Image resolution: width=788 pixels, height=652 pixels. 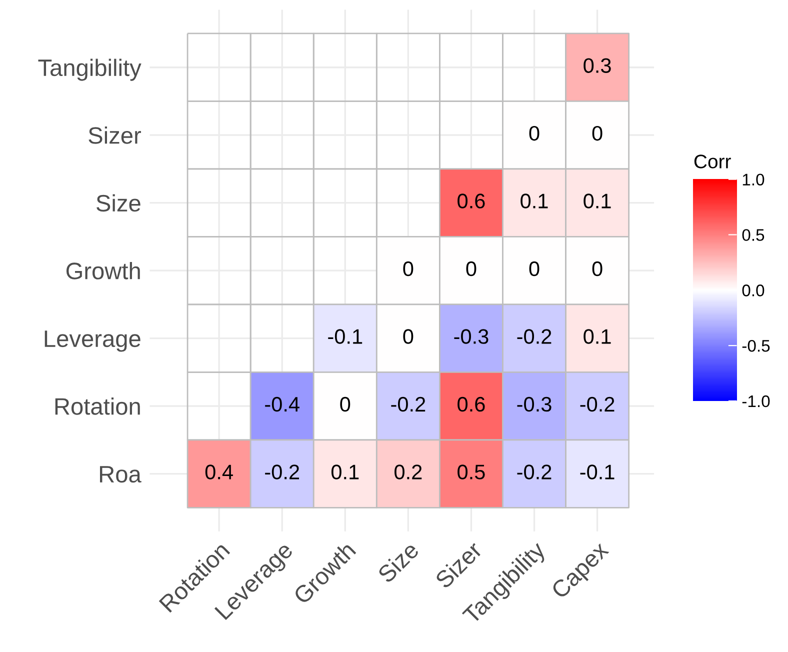 I want to click on data-label: -0.4, so click(x=282, y=404).